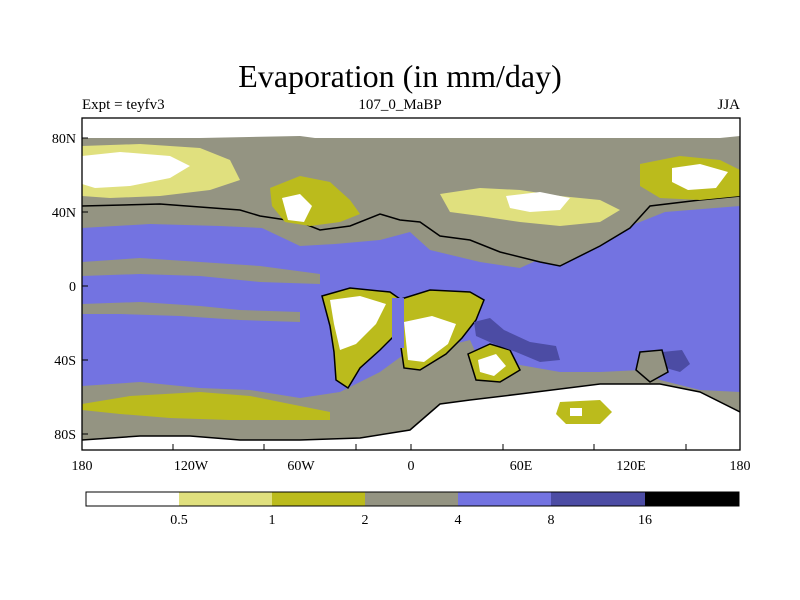  I want to click on southern-ocean-yellow, so click(206, 406).